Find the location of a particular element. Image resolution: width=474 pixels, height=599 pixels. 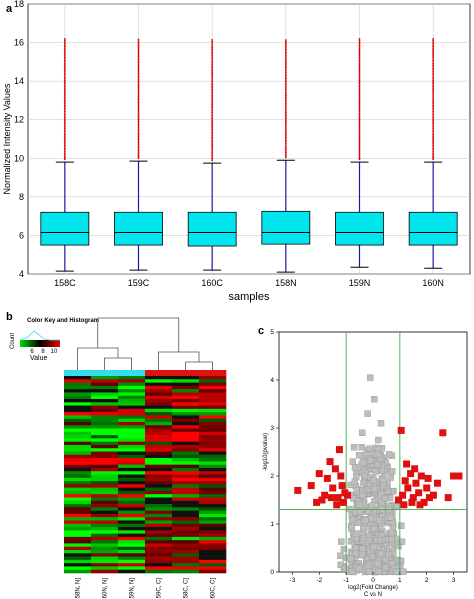

column-label: [158C, C] is located at coordinates (187, 588).